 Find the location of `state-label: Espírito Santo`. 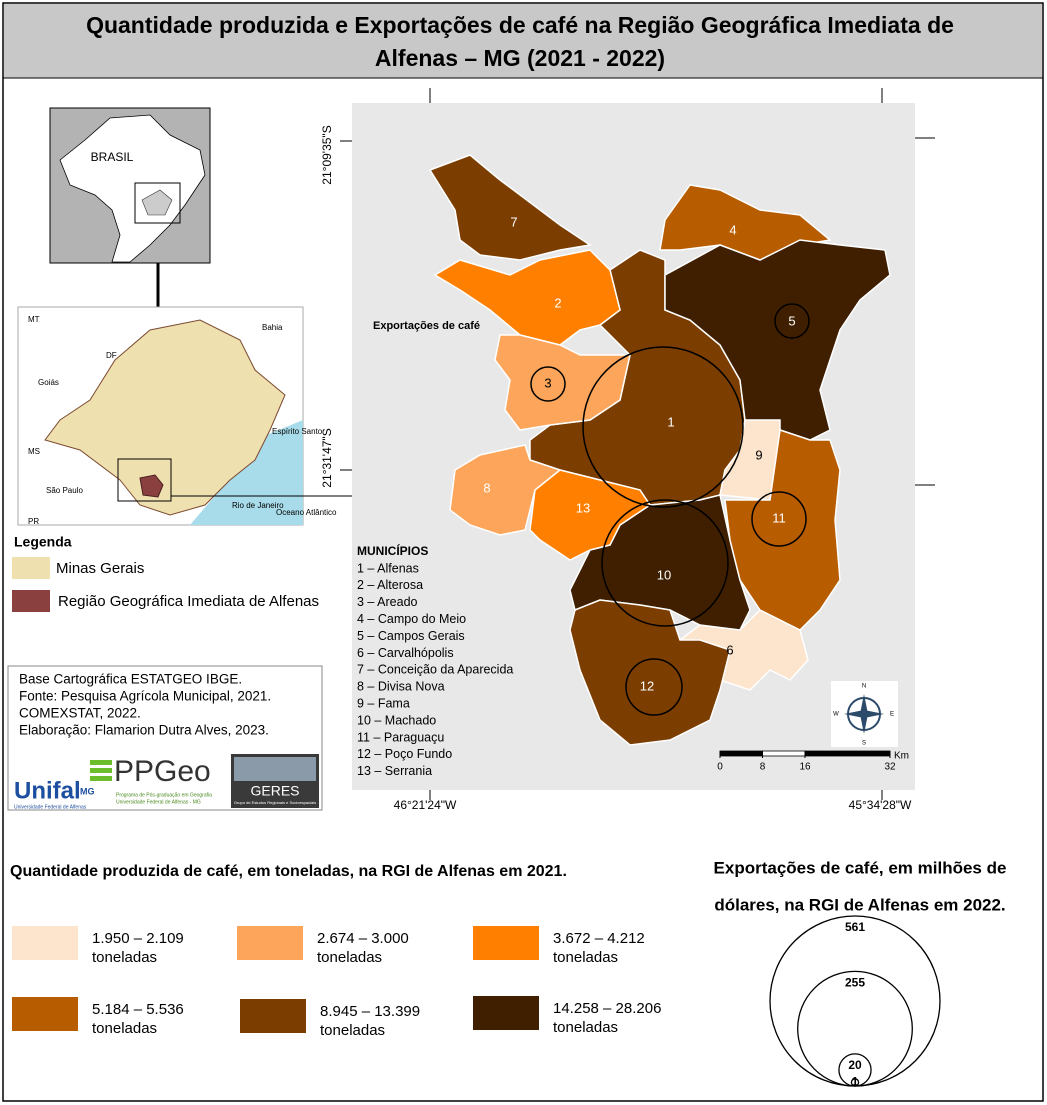

state-label: Espírito Santo is located at coordinates (297, 431).